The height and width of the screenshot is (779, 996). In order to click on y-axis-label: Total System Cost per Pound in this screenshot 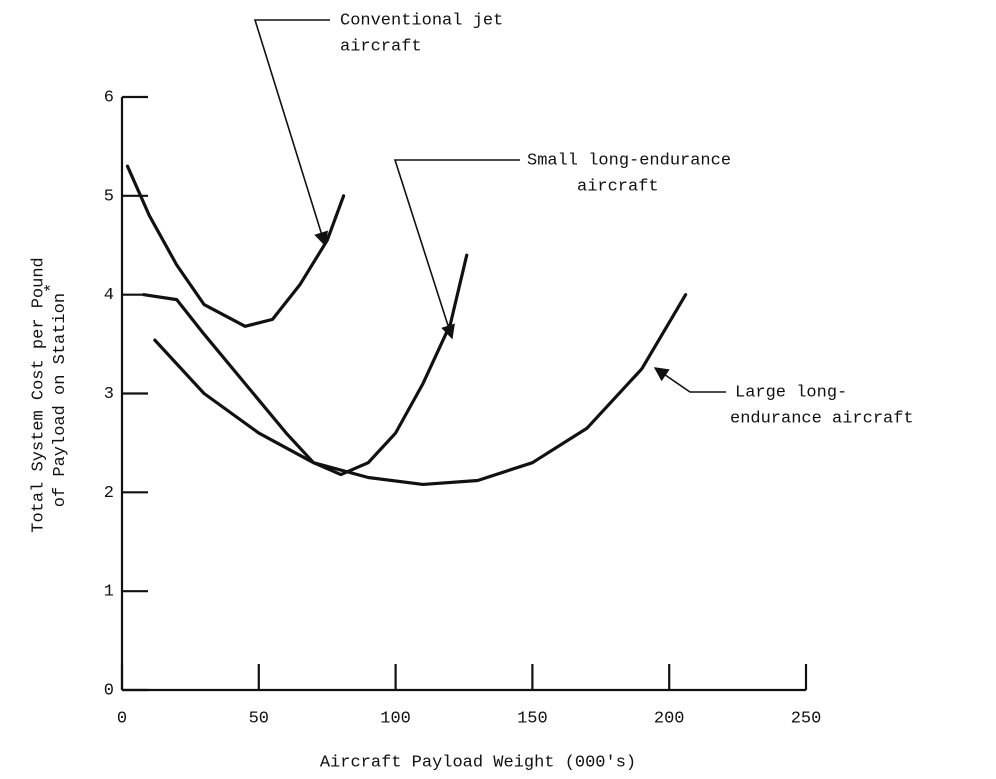, I will do `click(38, 394)`.